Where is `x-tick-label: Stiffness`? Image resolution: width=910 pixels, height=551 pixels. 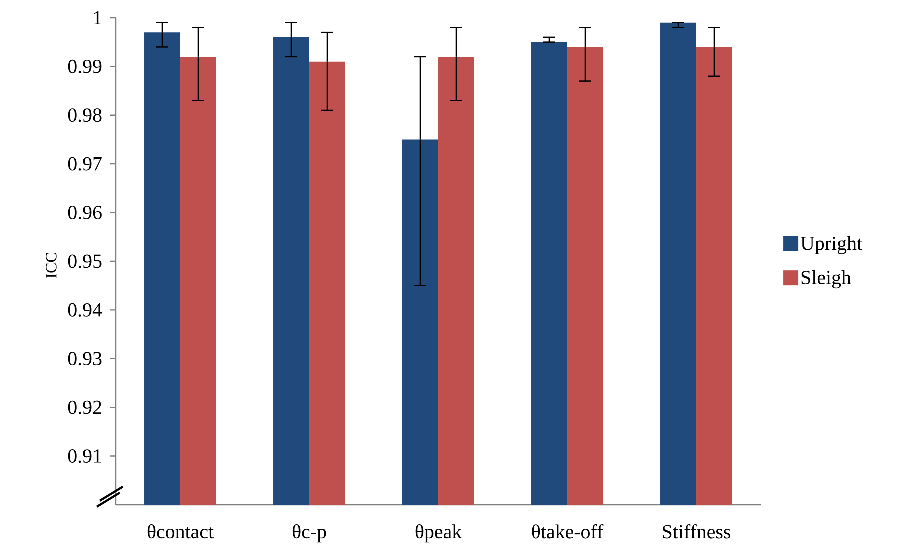
x-tick-label: Stiffness is located at coordinates (696, 531).